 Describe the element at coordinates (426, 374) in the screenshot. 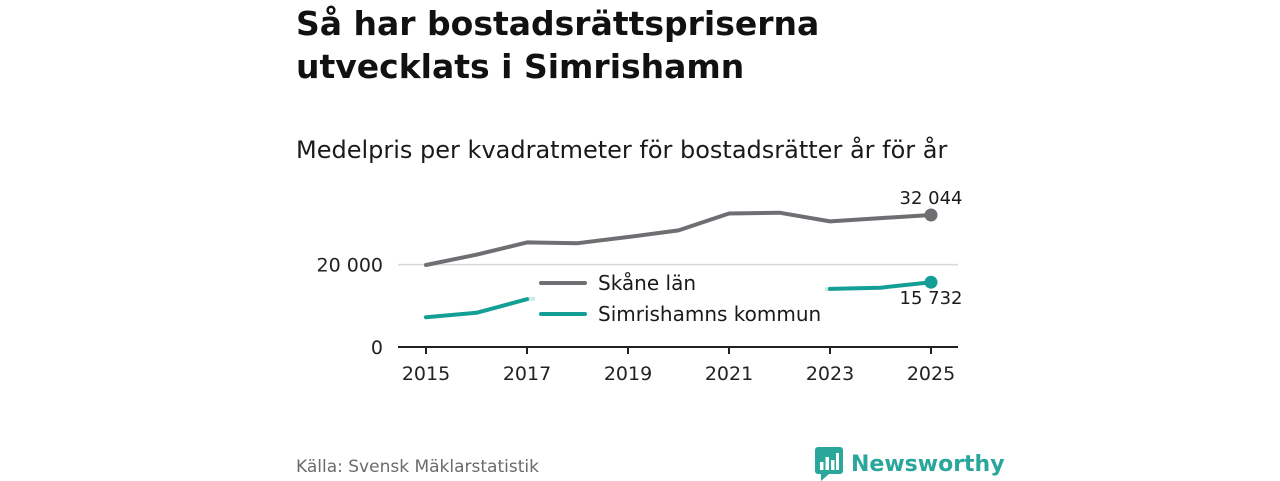

I see `x-tick-label: 2015` at that location.